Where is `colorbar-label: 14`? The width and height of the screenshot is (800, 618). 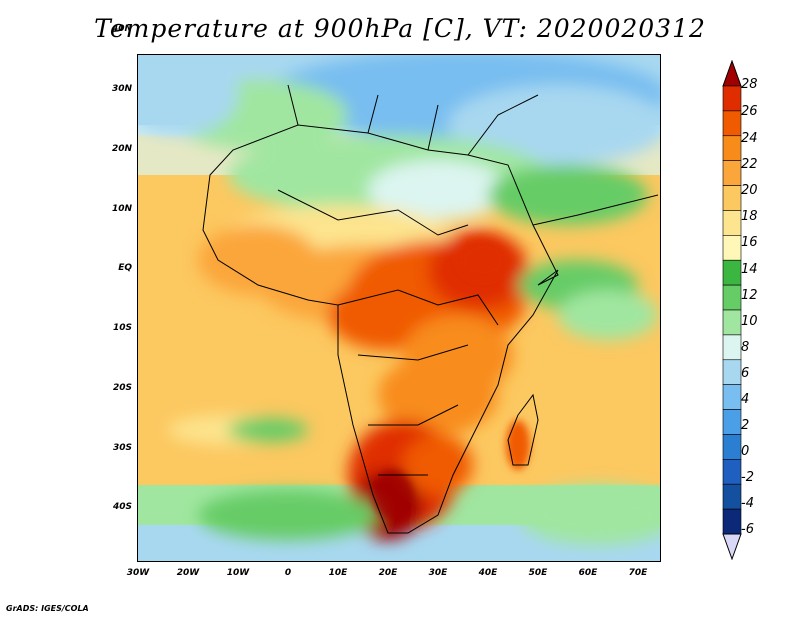
colorbar-label: 14 is located at coordinates (749, 269).